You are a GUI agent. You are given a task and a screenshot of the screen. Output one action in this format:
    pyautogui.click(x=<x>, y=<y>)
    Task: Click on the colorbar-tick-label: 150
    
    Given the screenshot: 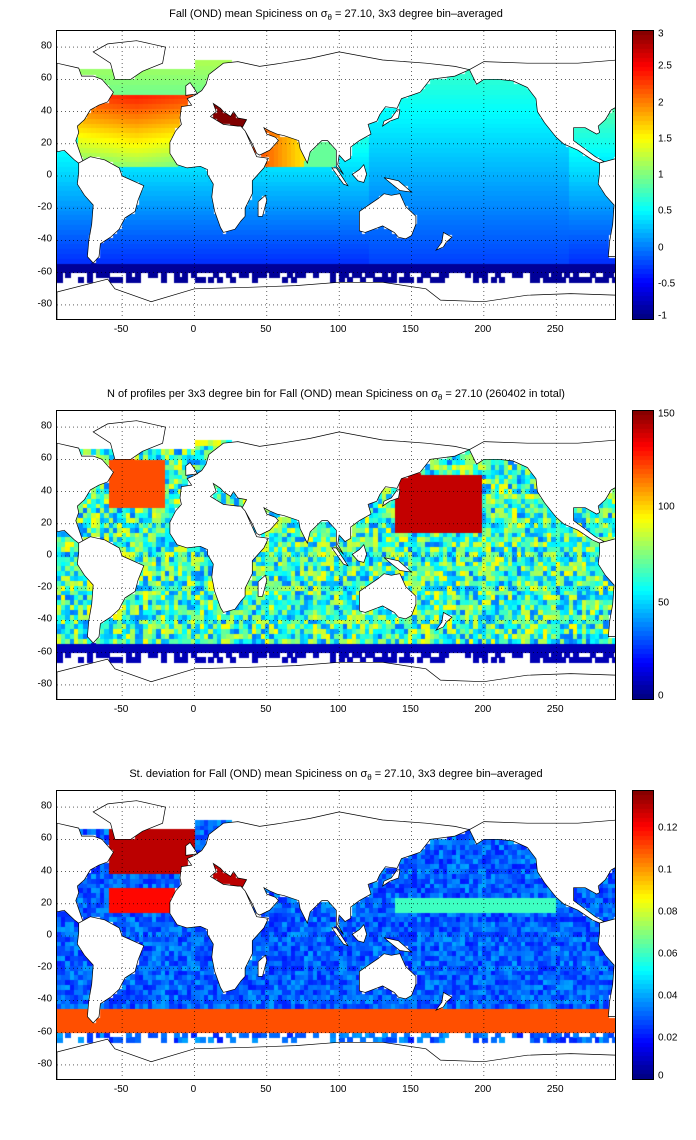 What is the action you would take?
    pyautogui.click(x=666, y=414)
    